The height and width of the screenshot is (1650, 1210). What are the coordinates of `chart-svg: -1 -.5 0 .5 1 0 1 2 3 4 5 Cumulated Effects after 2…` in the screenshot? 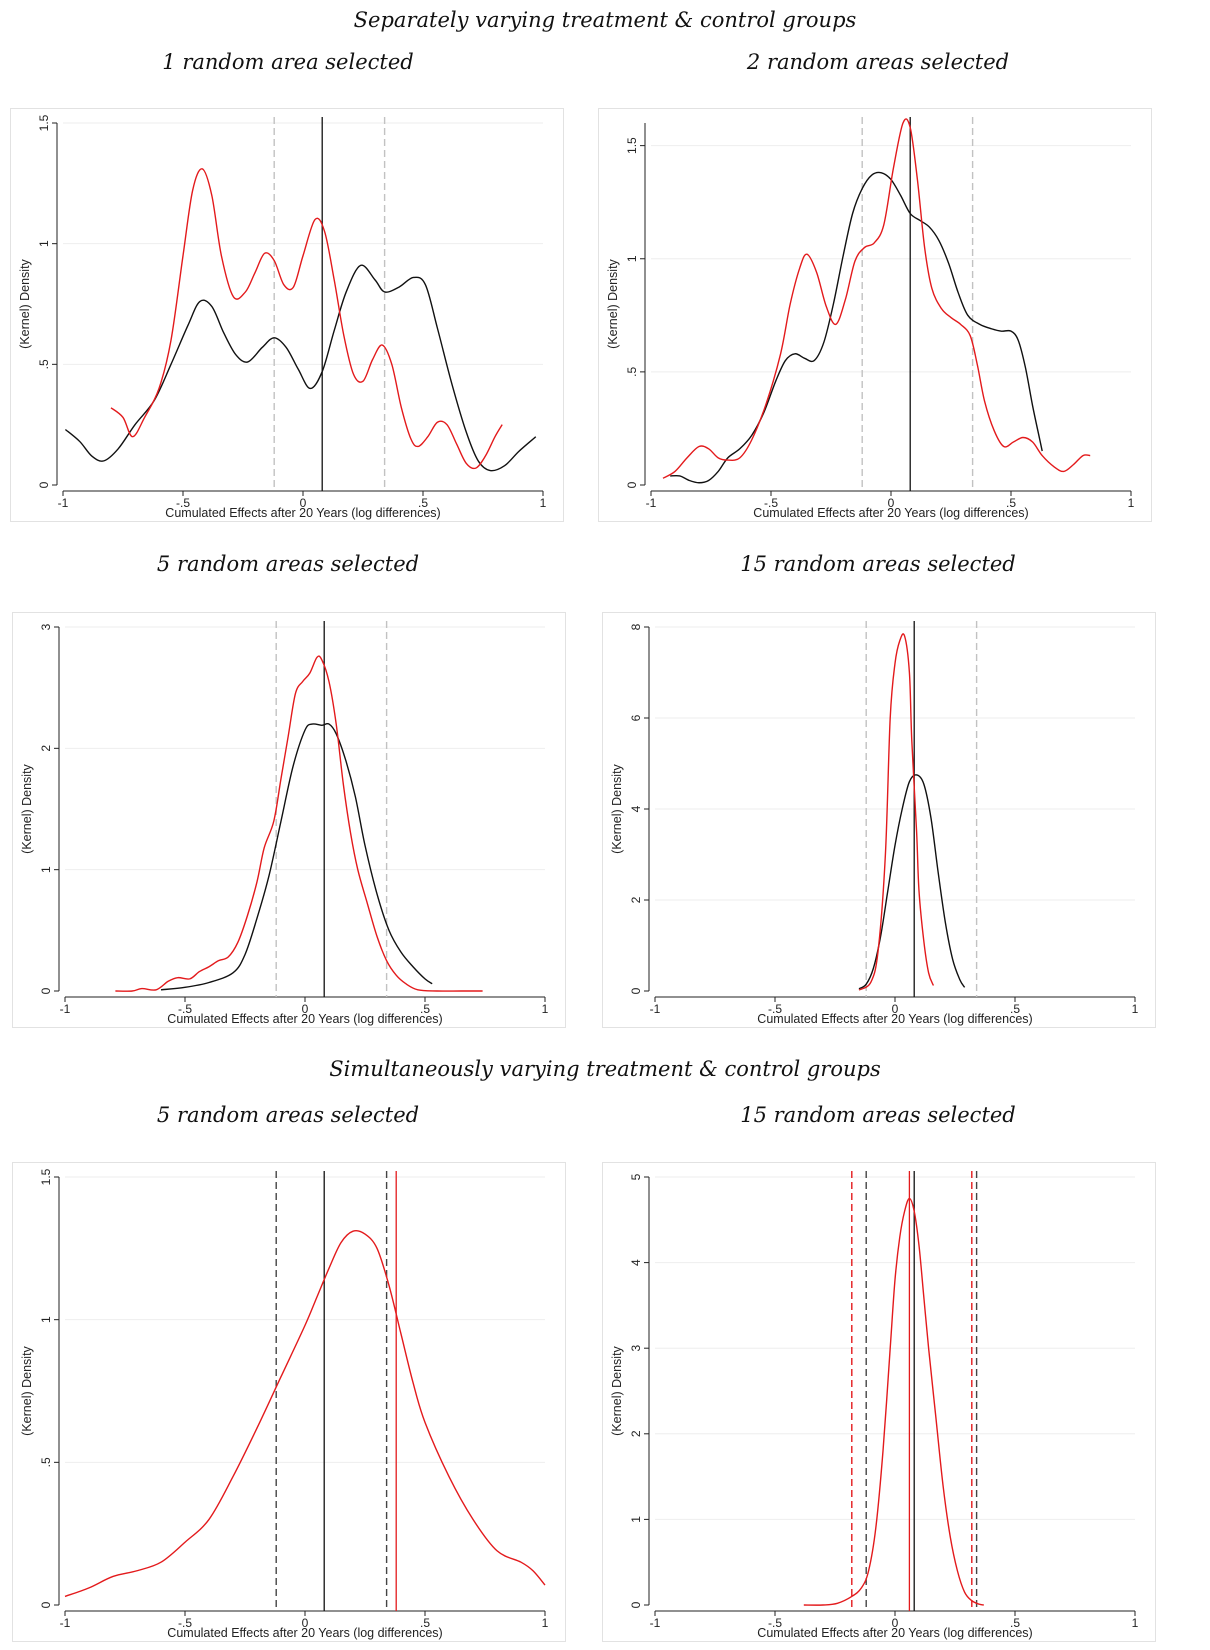 It's located at (874, 1405).